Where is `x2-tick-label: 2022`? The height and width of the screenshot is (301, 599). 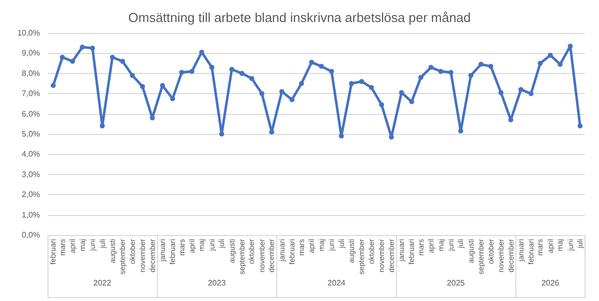
x2-tick-label: 2022 is located at coordinates (102, 283).